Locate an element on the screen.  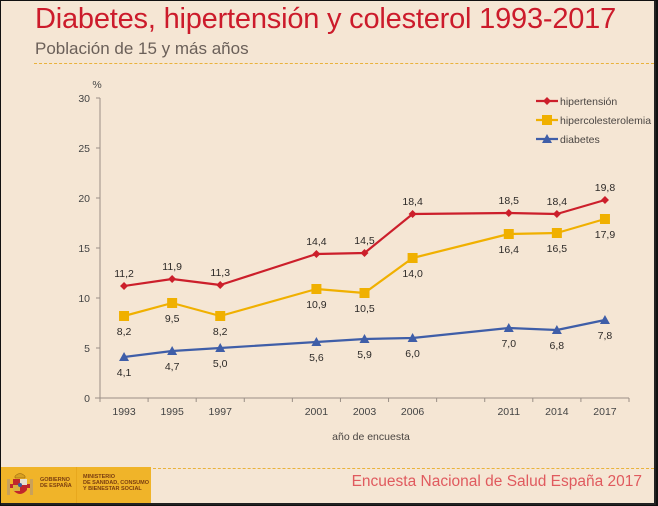
legend-item-diabetes: diabetes is located at coordinates (568, 140).